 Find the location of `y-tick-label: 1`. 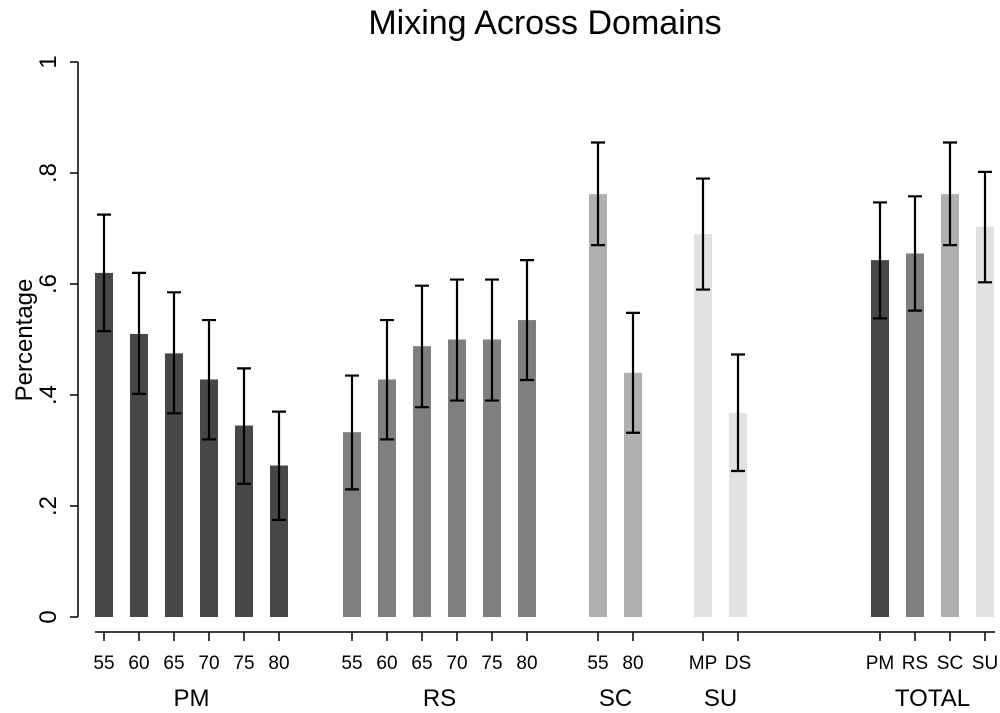

y-tick-label: 1 is located at coordinates (48, 61).